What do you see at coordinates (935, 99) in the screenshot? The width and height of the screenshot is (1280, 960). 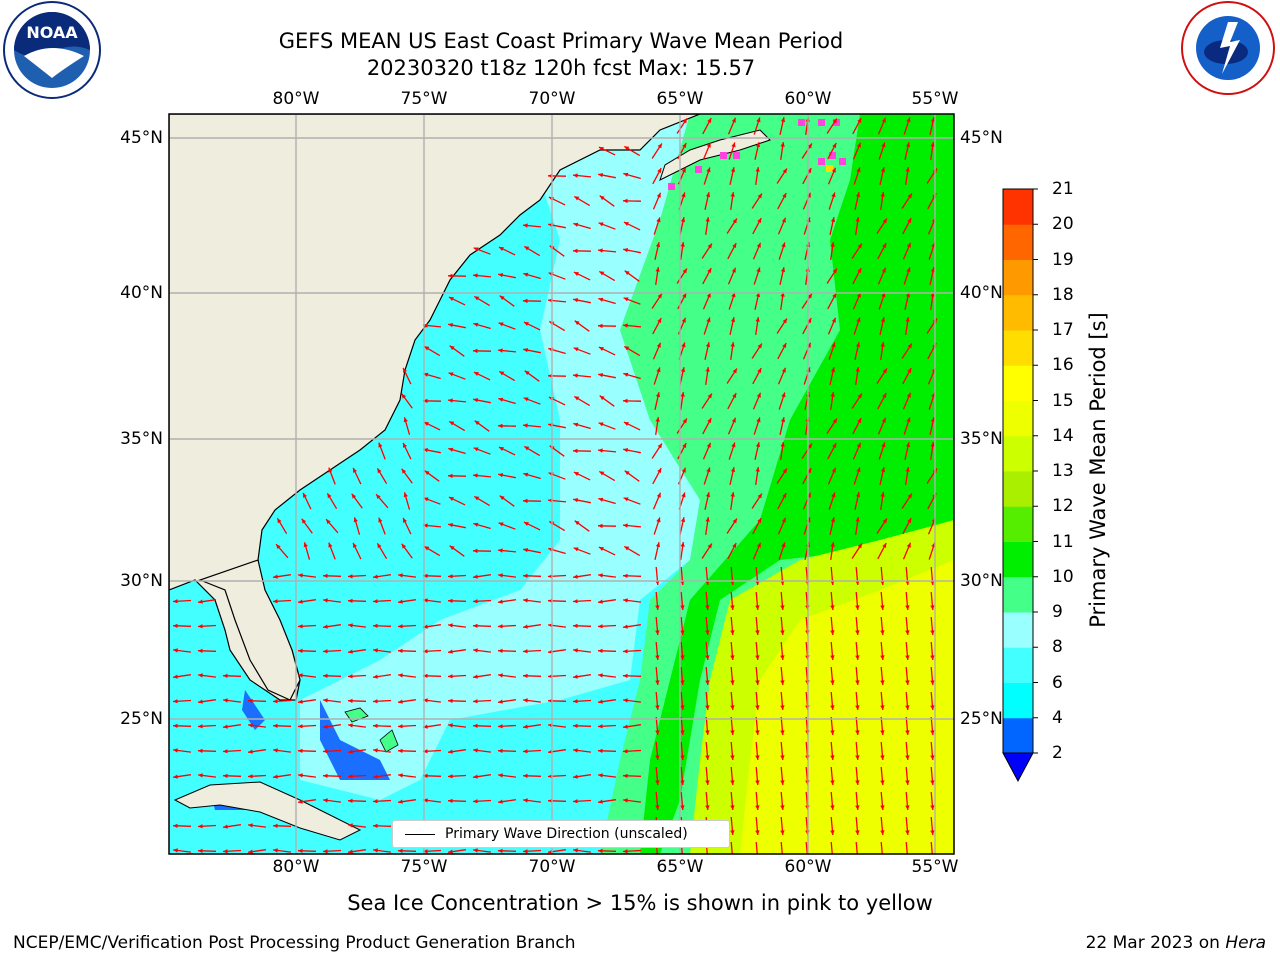 I see `lon-label-top: 55°W` at bounding box center [935, 99].